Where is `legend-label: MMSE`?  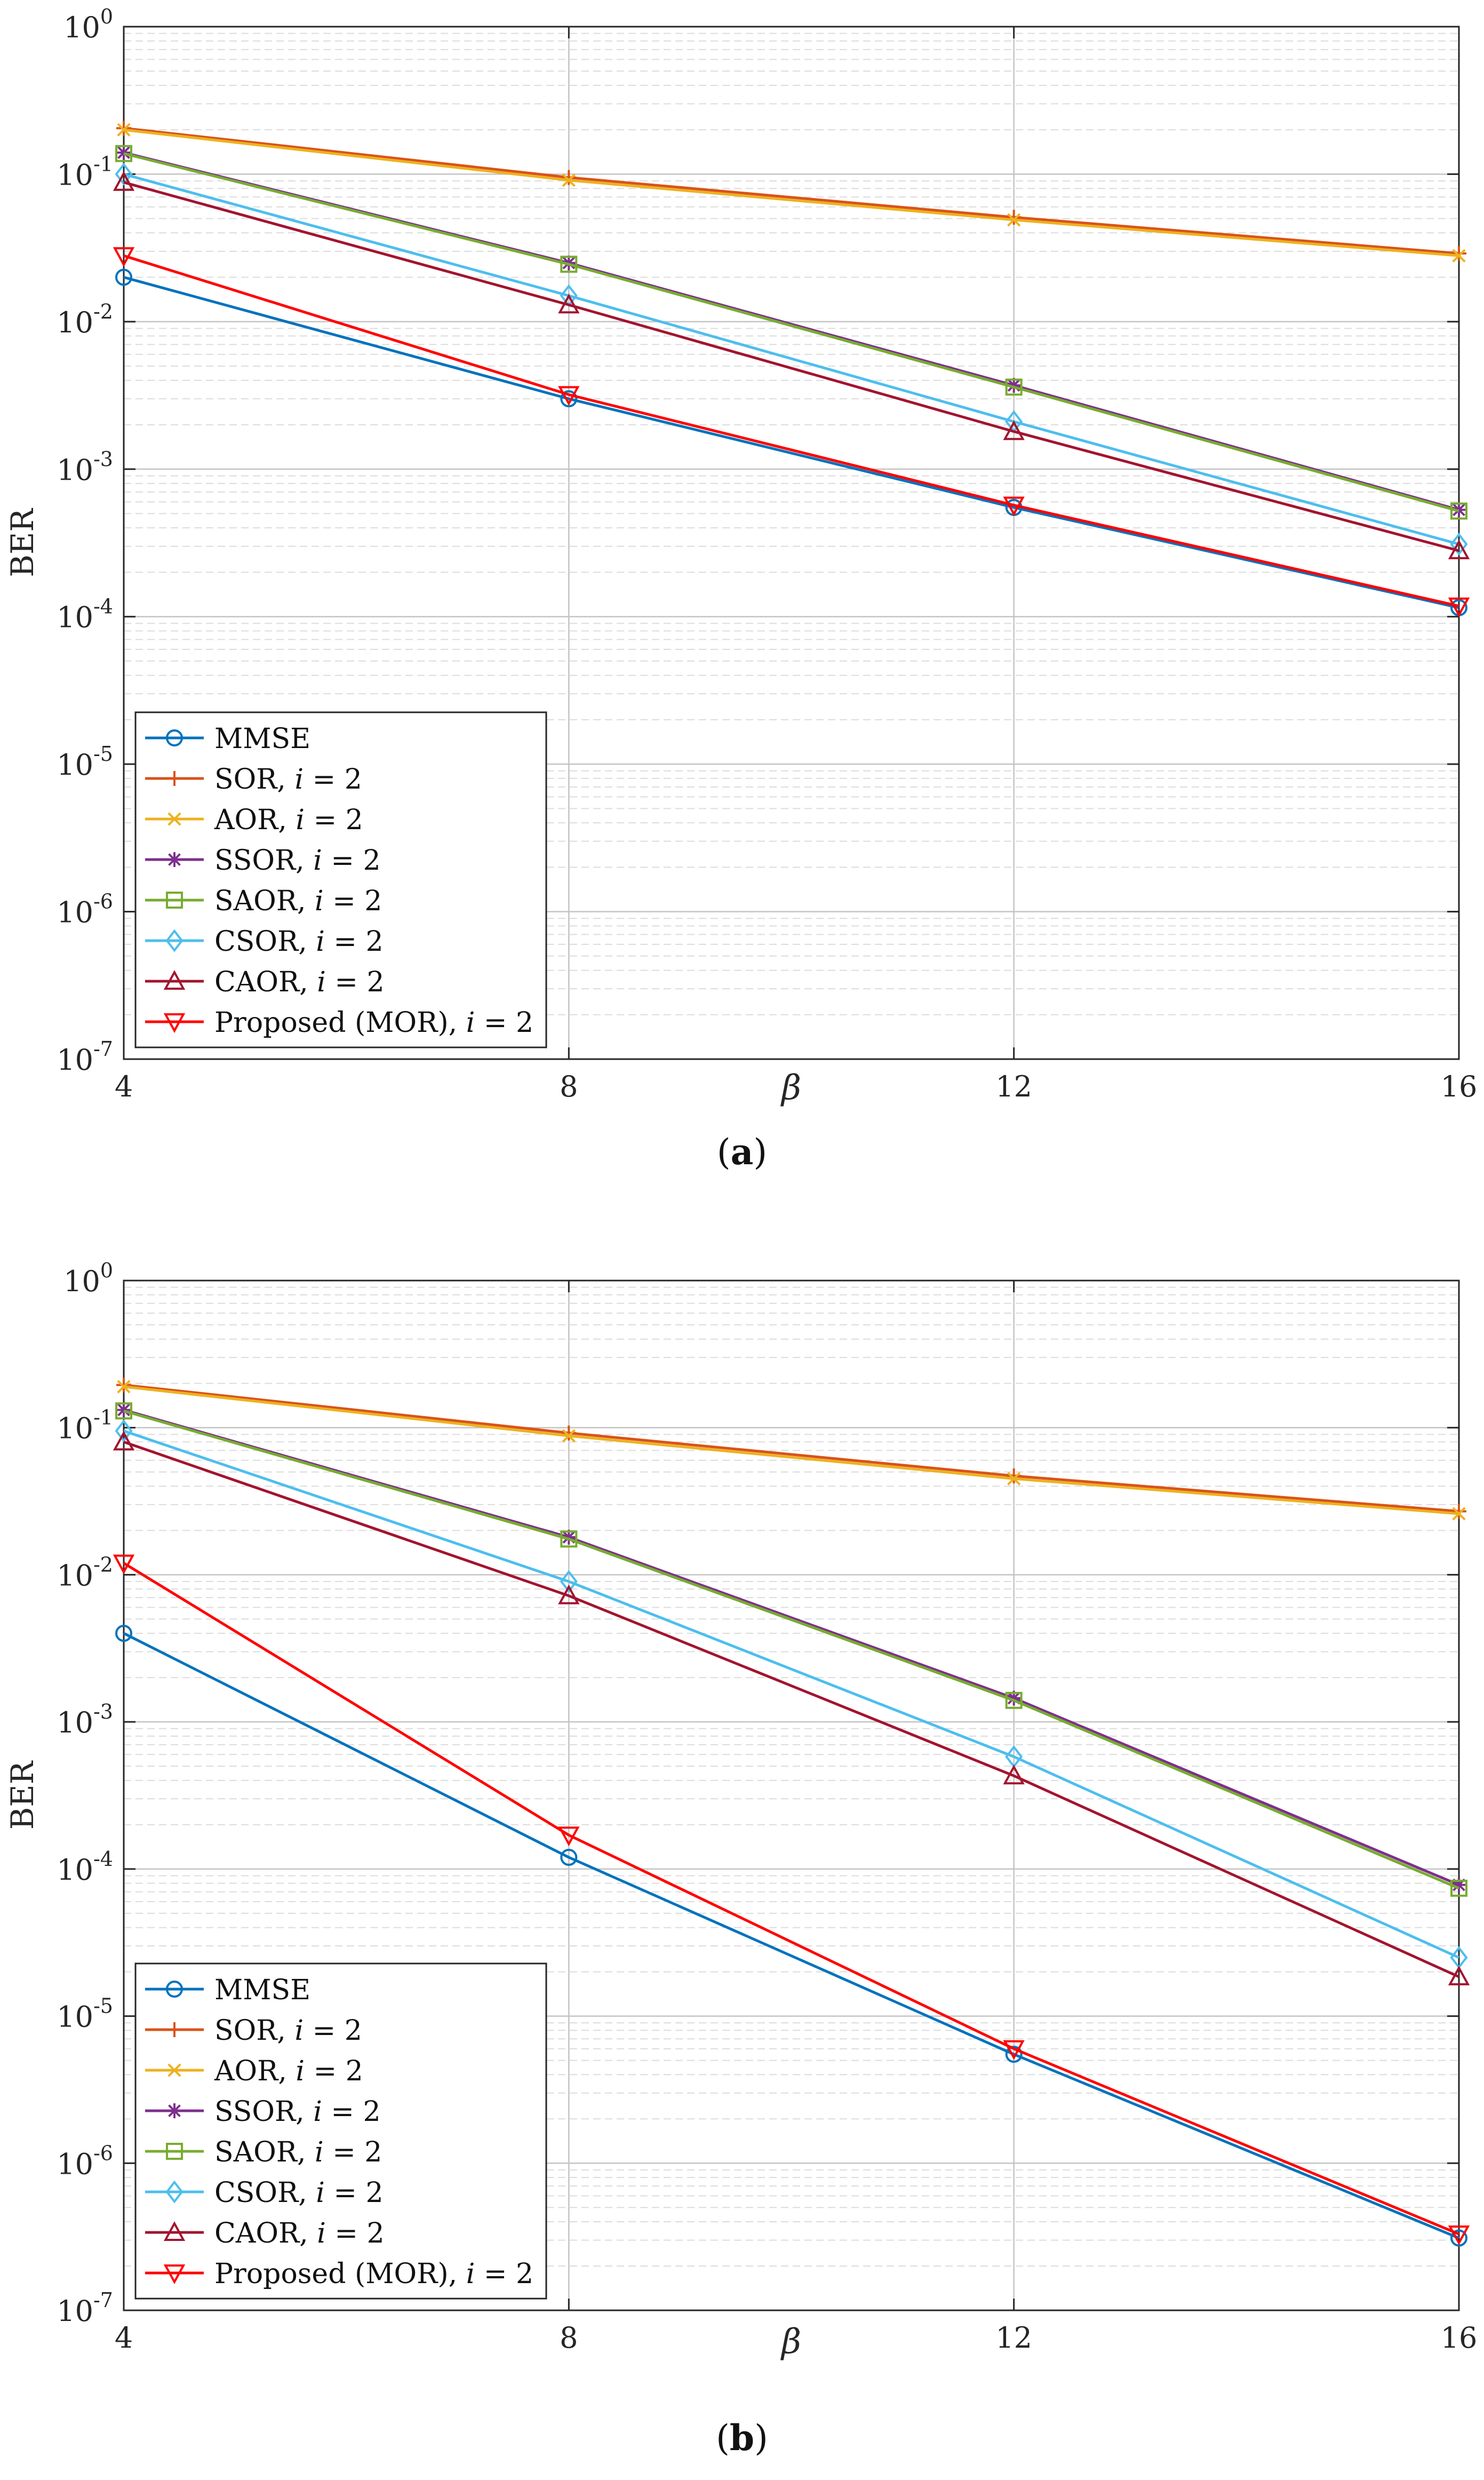
legend-label: MMSE is located at coordinates (262, 739).